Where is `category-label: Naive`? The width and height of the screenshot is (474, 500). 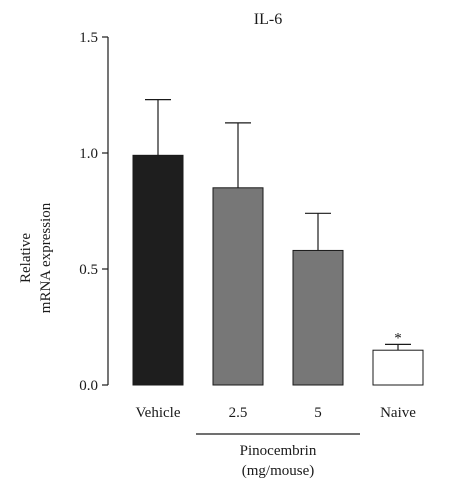
category-label: Naive is located at coordinates (398, 413).